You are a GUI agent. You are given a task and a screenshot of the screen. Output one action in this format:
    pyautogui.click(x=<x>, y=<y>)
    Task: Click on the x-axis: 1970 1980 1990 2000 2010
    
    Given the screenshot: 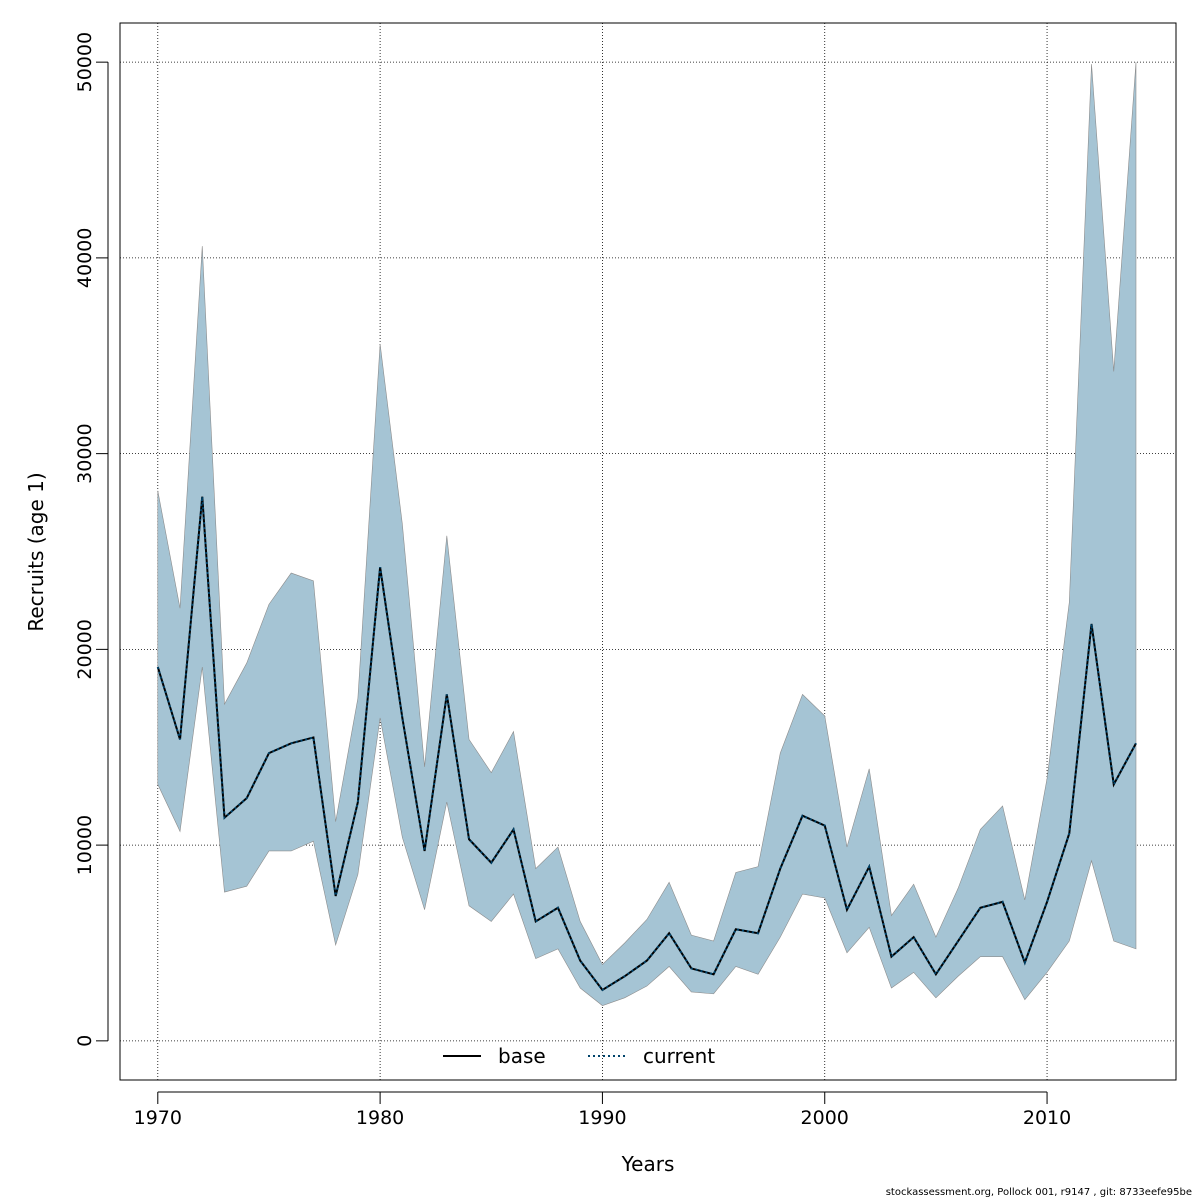 What is the action you would take?
    pyautogui.click(x=602, y=1110)
    